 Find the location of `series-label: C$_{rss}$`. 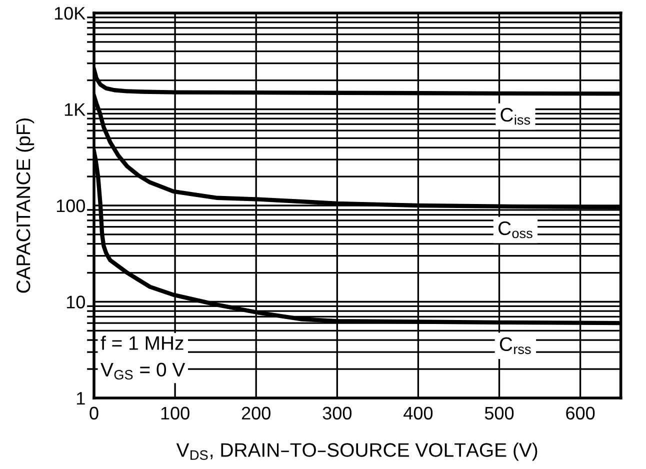

series-label: C$_{rss}$ is located at coordinates (515, 345).